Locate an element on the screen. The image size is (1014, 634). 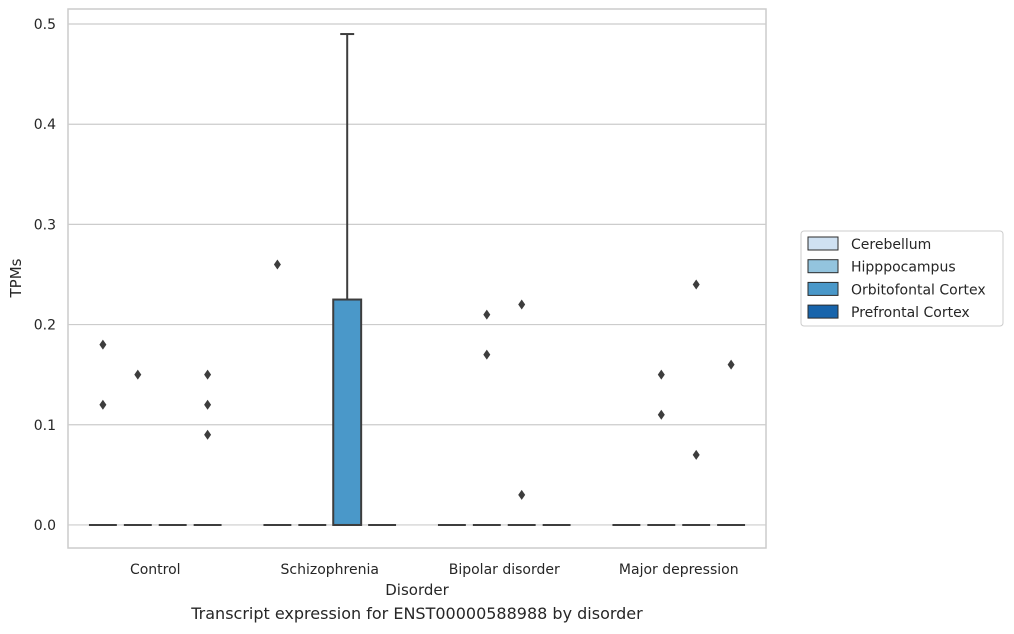
y-axis-title: TPMs is located at coordinates (16, 278).